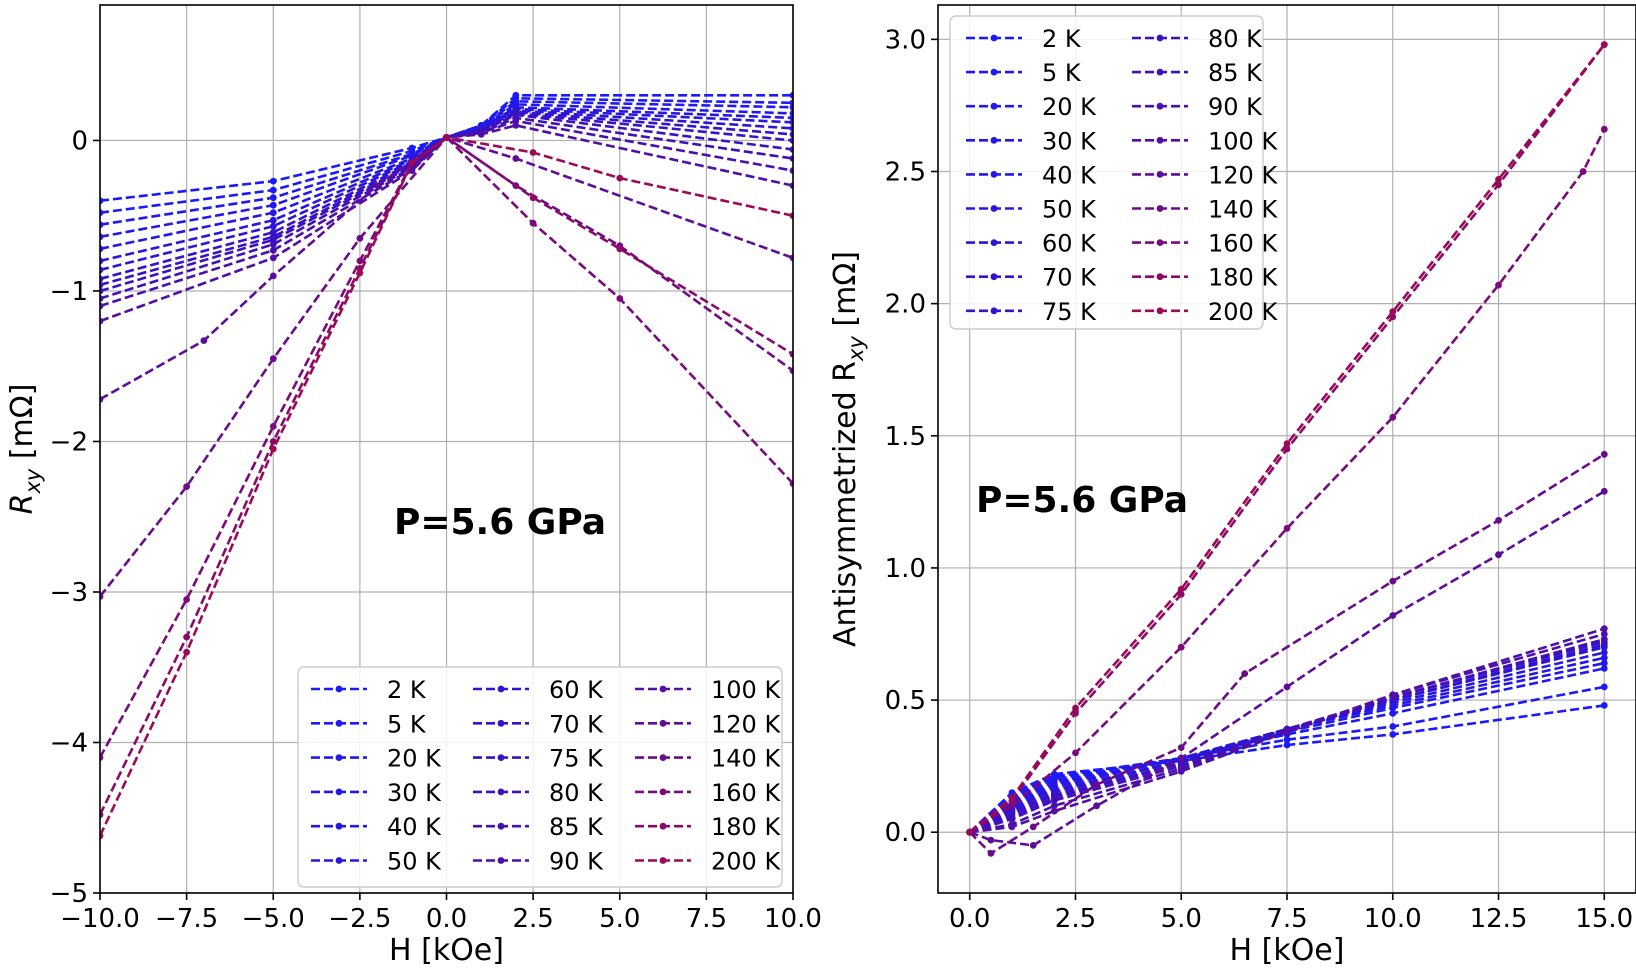 This screenshot has height=975, width=1636. I want to click on x-tick-label: 7.5, so click(706, 919).